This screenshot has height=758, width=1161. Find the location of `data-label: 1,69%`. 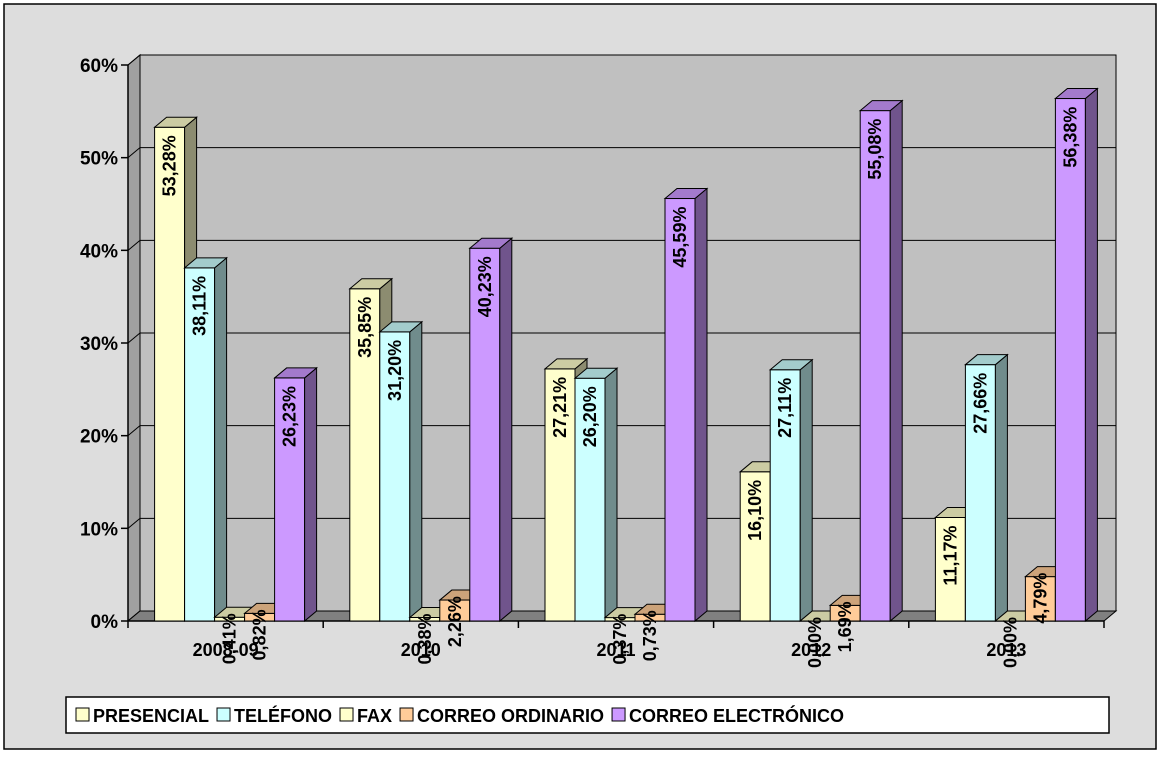

data-label: 1,69% is located at coordinates (845, 626).